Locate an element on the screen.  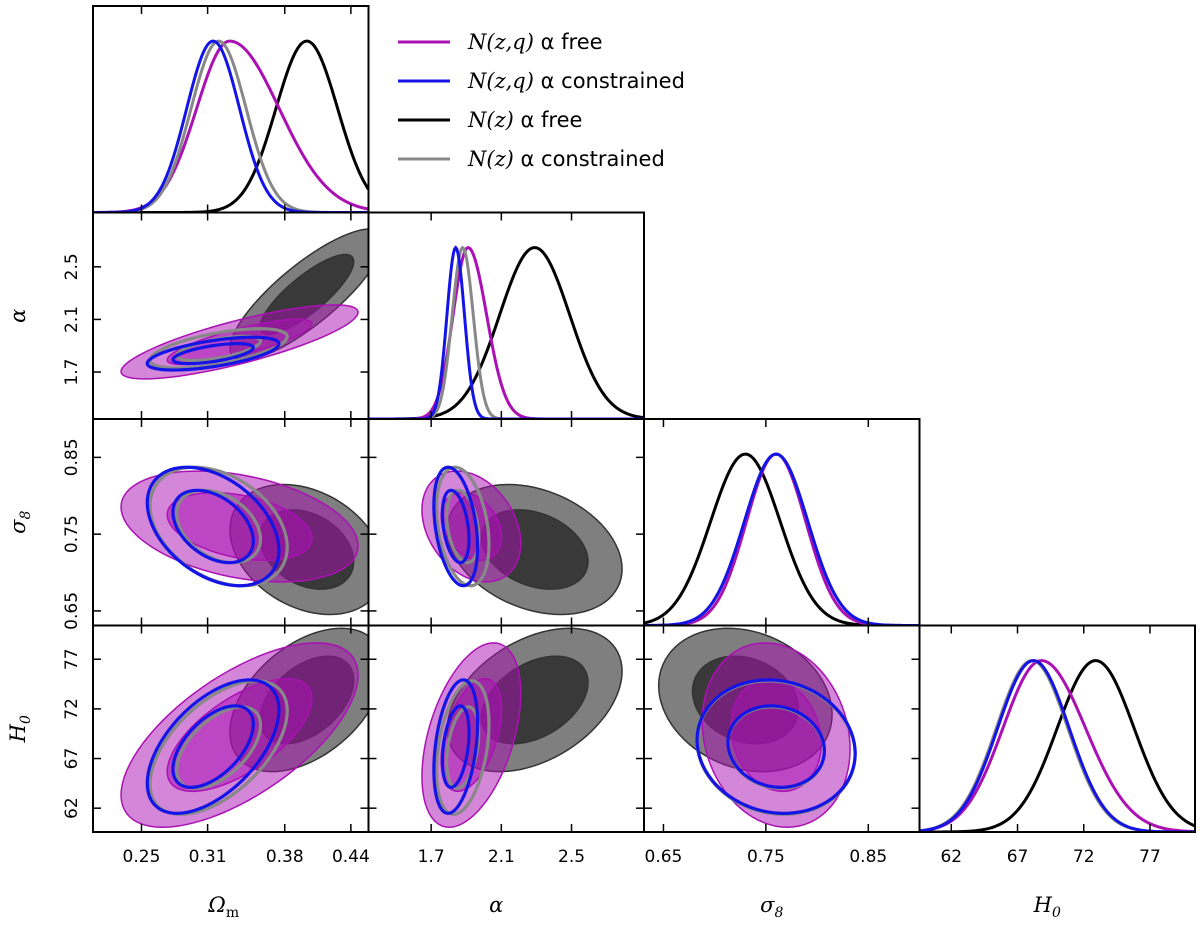
x-tick-label-s8: 0.65 is located at coordinates (664, 857).